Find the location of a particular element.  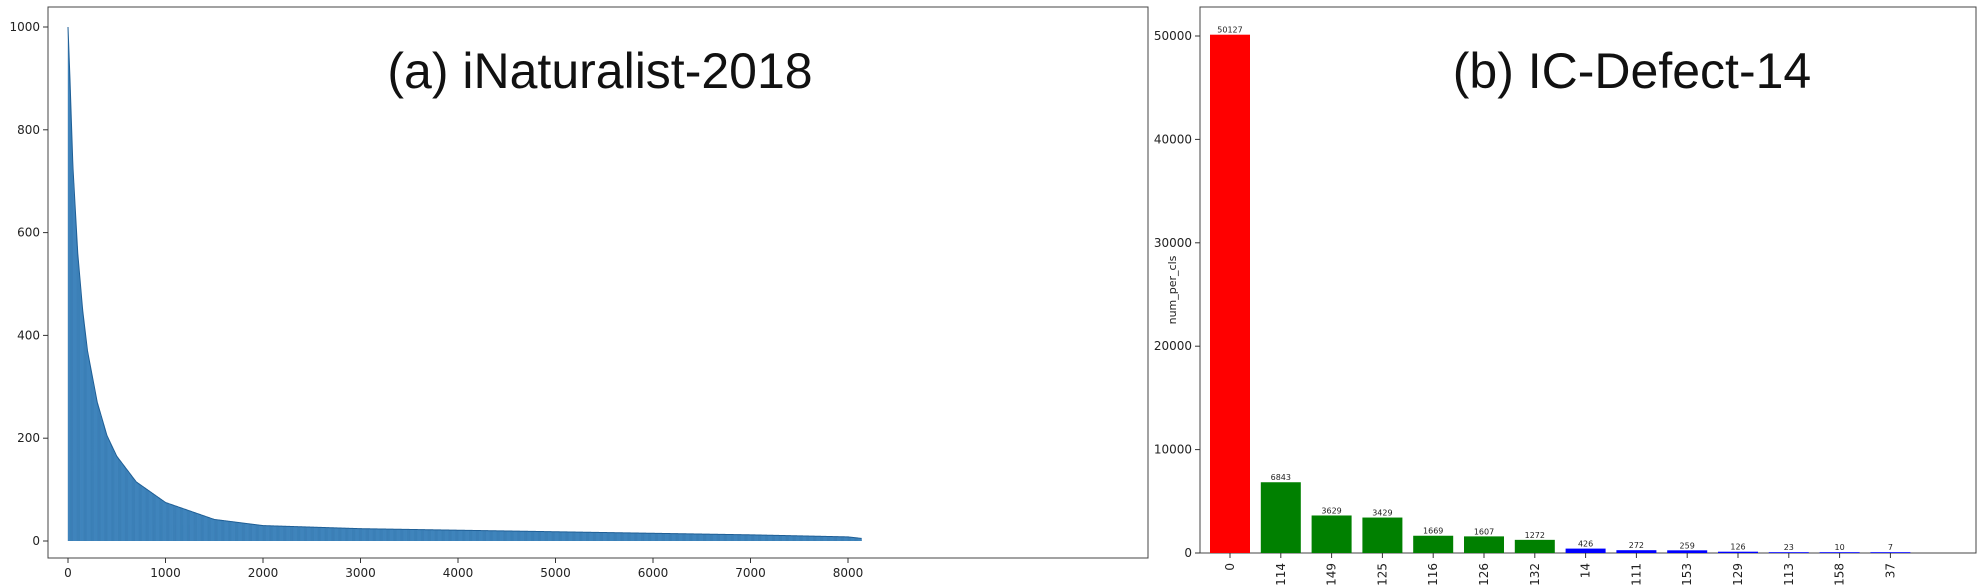

x-tick-label-b: 158 is located at coordinates (1840, 574).